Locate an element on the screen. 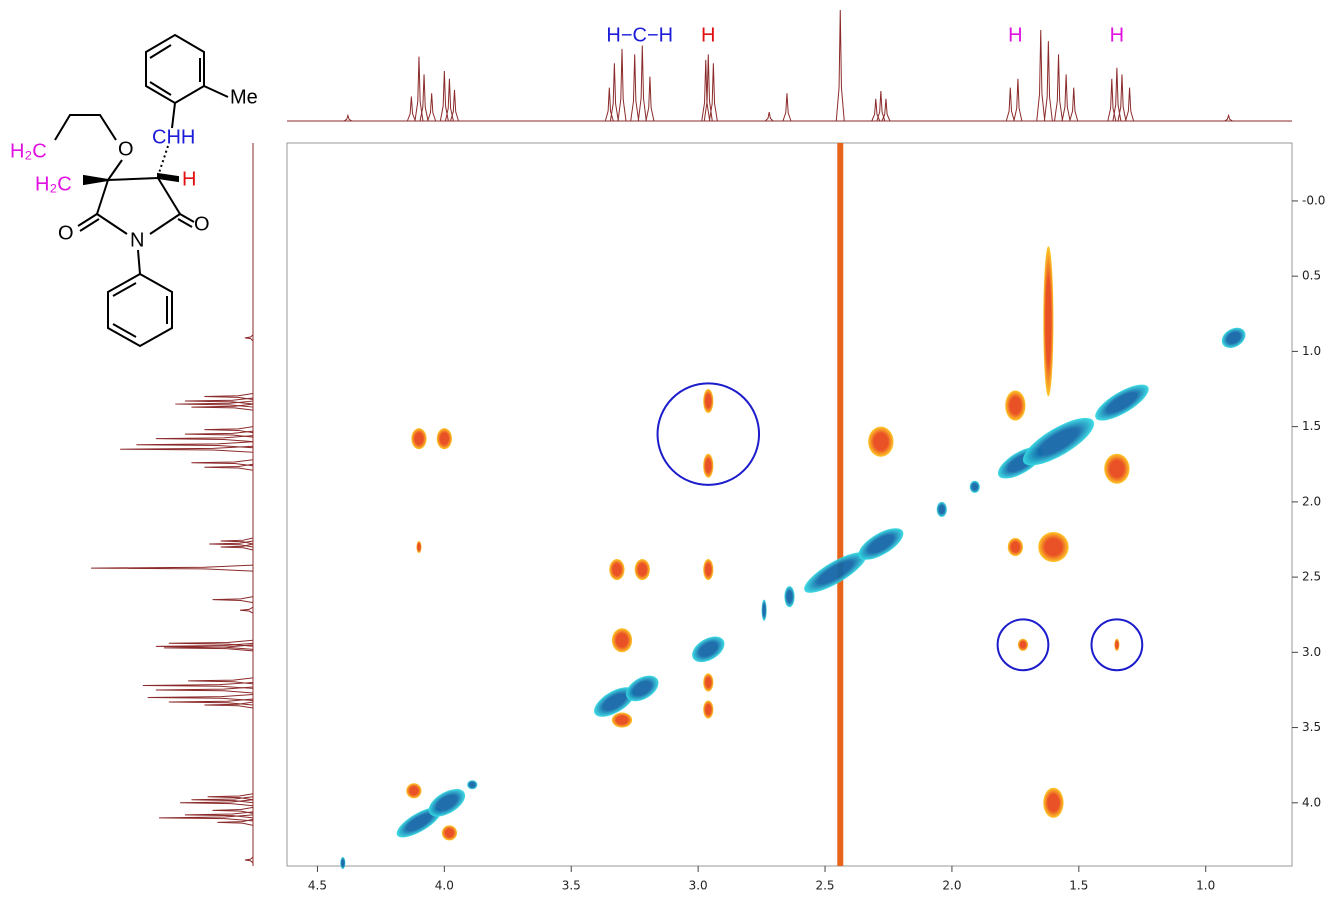  x-tick-label: 3.5 is located at coordinates (571, 886).